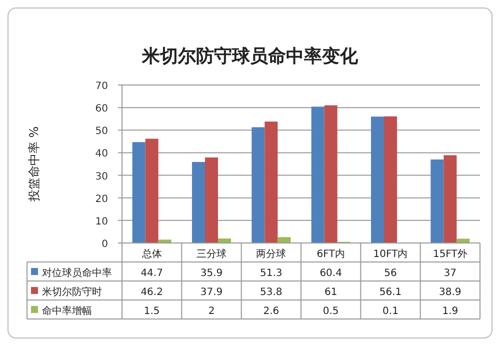 This screenshot has height=362, width=500. I want to click on data-label: 0.1, so click(390, 311).